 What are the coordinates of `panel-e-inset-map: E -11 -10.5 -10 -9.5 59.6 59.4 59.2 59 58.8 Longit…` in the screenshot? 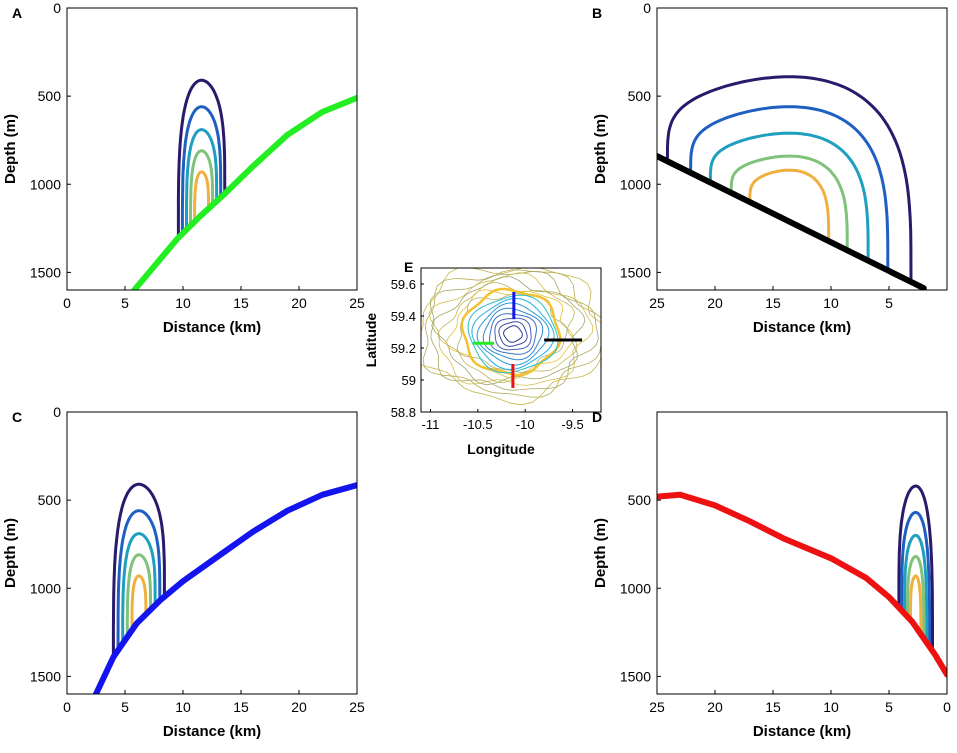 It's located at (482, 358).